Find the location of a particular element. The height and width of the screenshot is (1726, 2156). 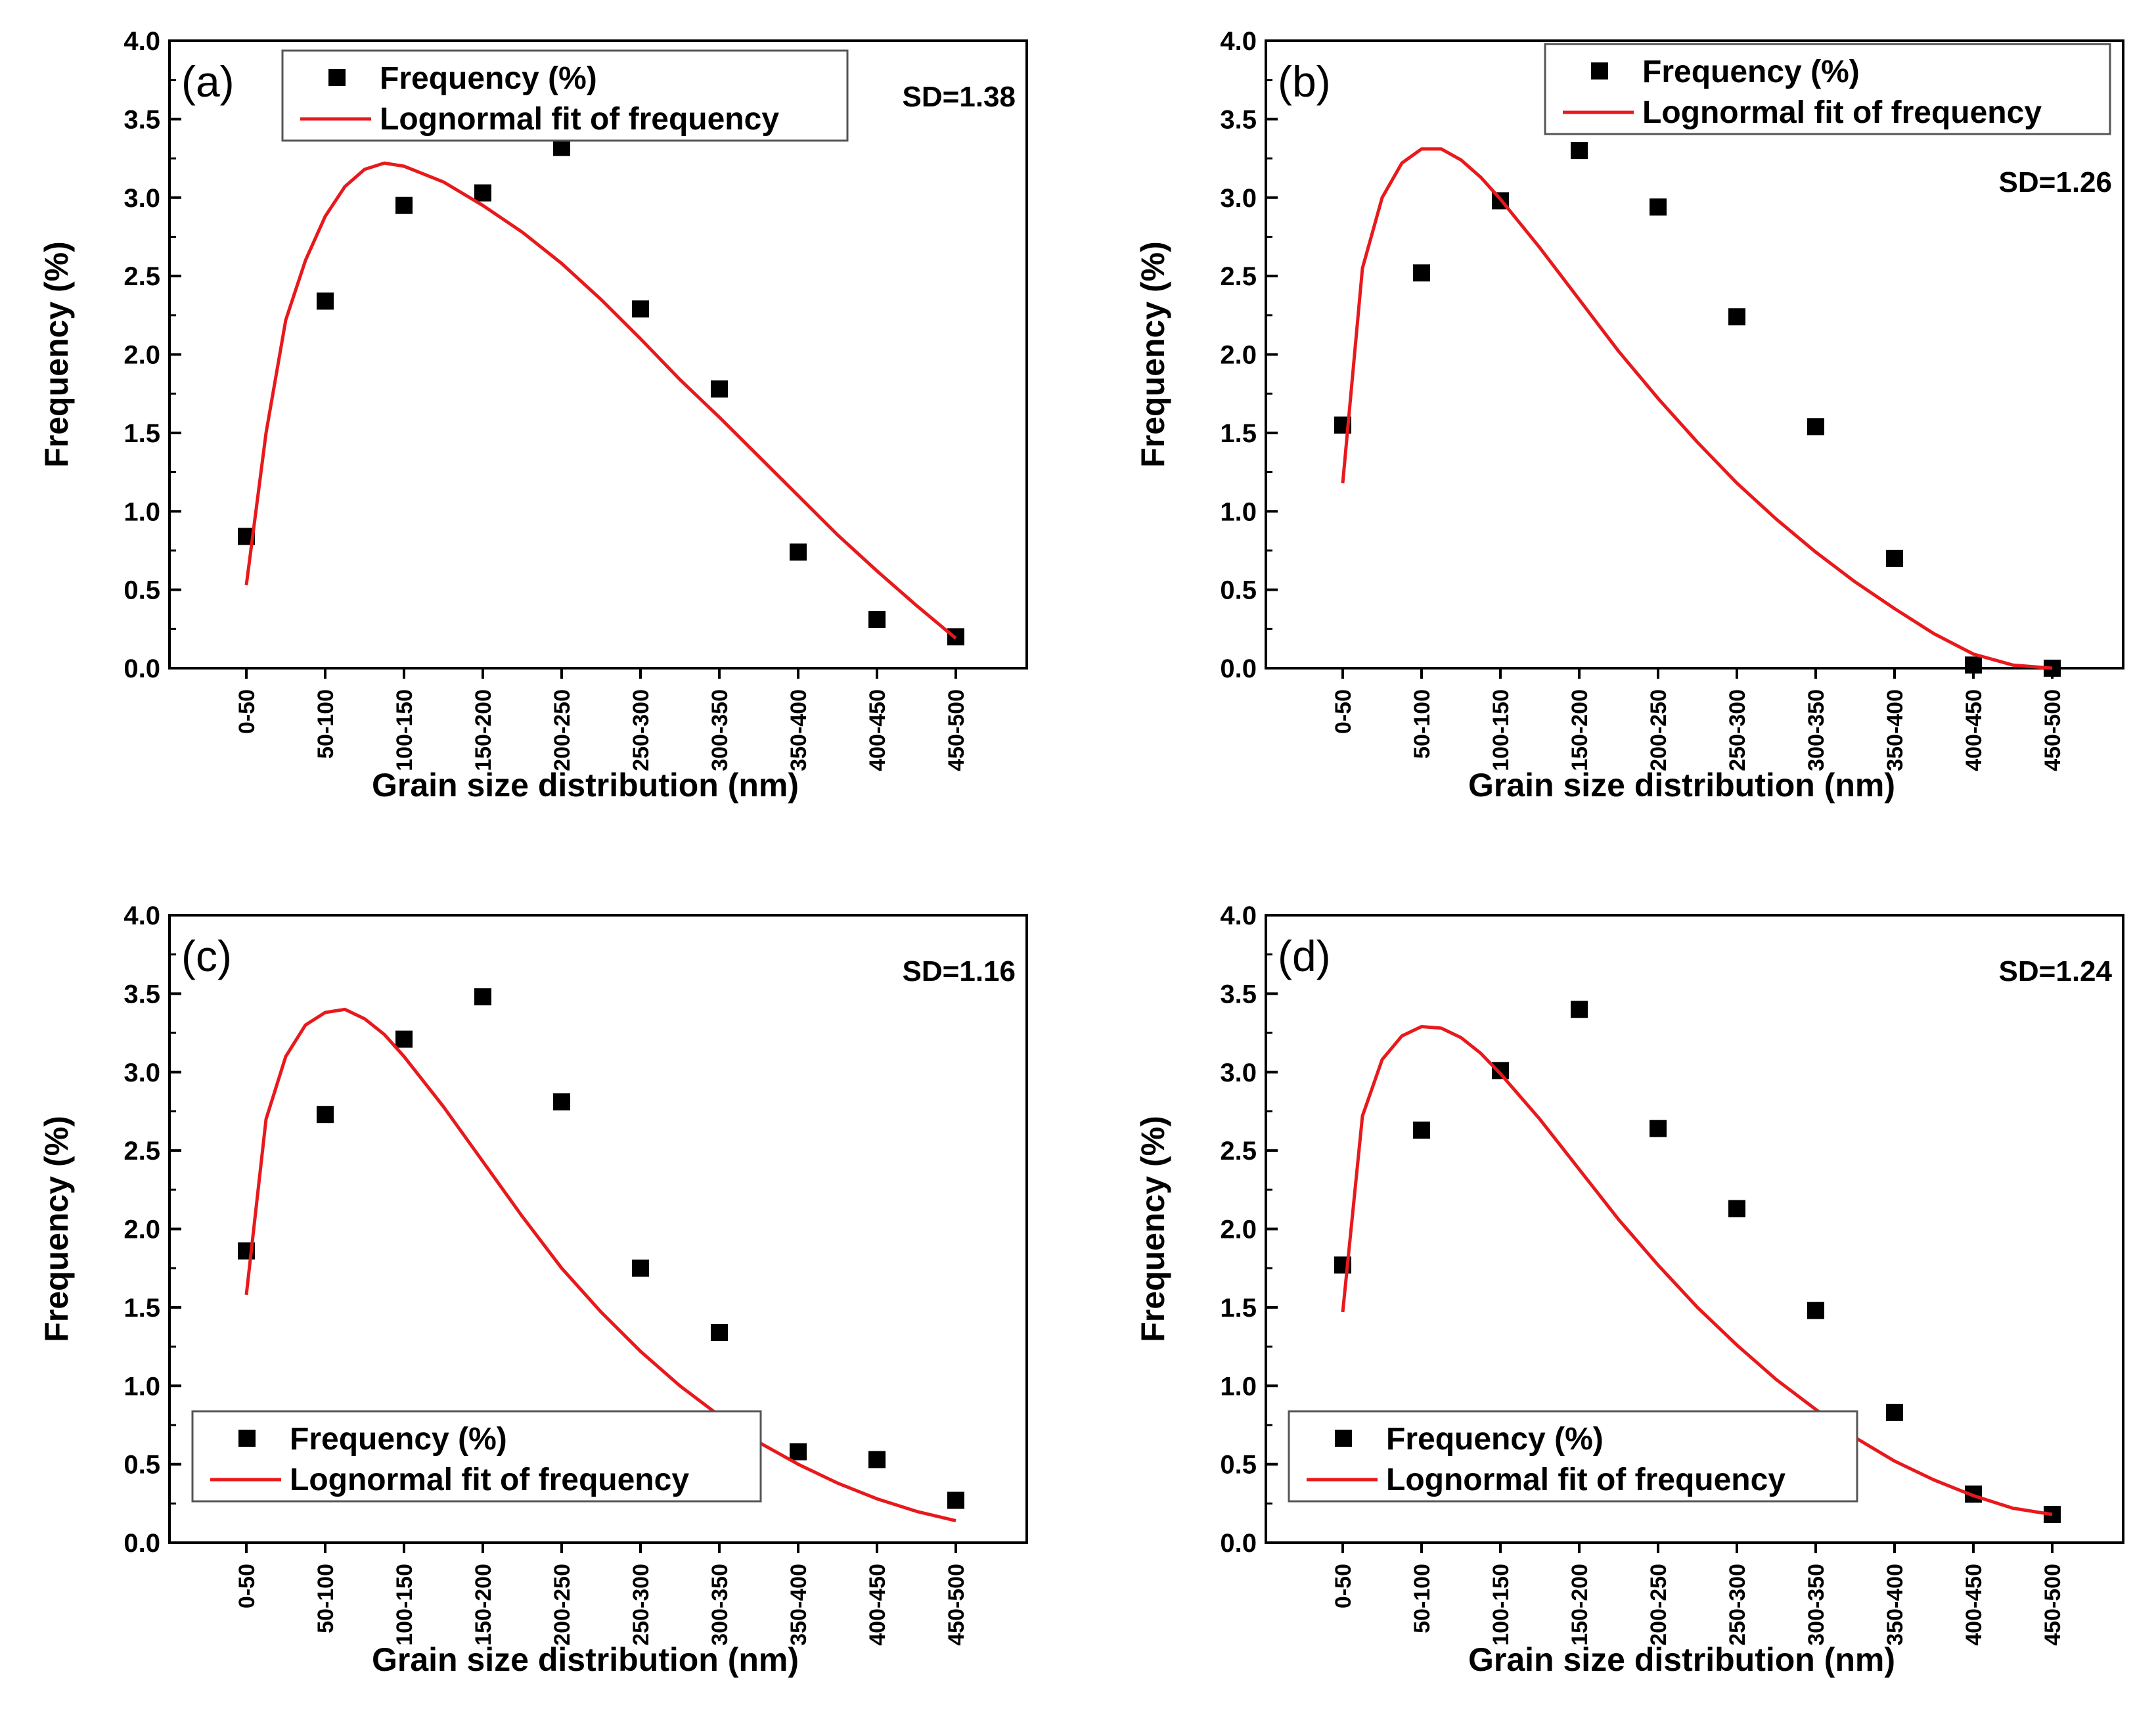

x-tick-label: 50-100 is located at coordinates (325, 724).